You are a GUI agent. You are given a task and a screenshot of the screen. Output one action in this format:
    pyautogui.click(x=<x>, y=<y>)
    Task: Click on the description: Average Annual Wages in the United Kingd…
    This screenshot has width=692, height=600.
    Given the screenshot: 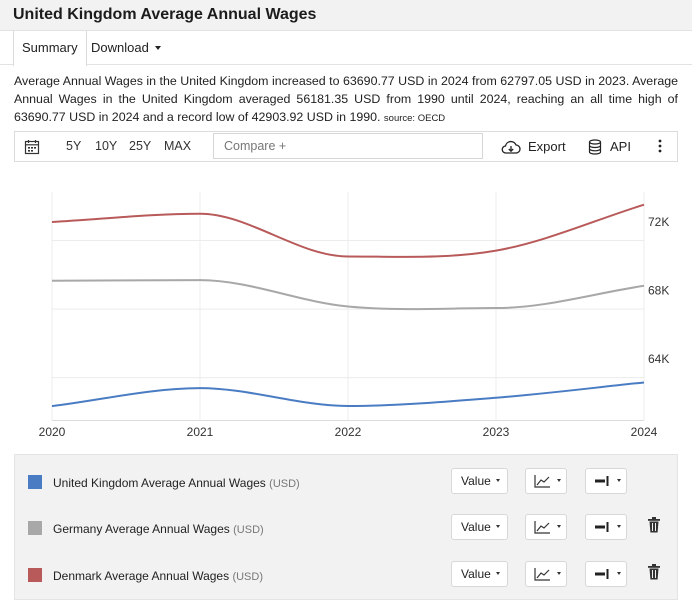 What is the action you would take?
    pyautogui.click(x=346, y=100)
    